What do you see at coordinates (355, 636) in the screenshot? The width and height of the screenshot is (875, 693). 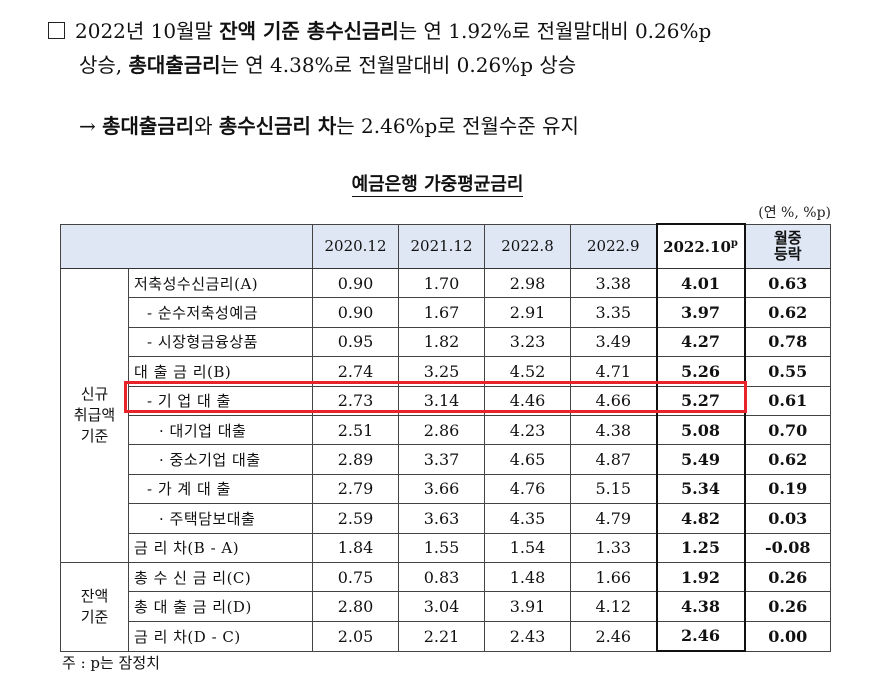 I see `value-cell: 2.05` at bounding box center [355, 636].